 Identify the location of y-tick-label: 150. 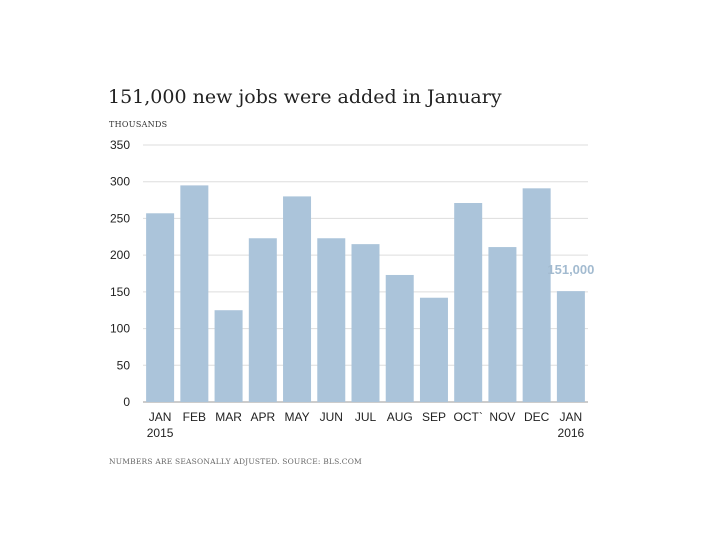
(120, 292).